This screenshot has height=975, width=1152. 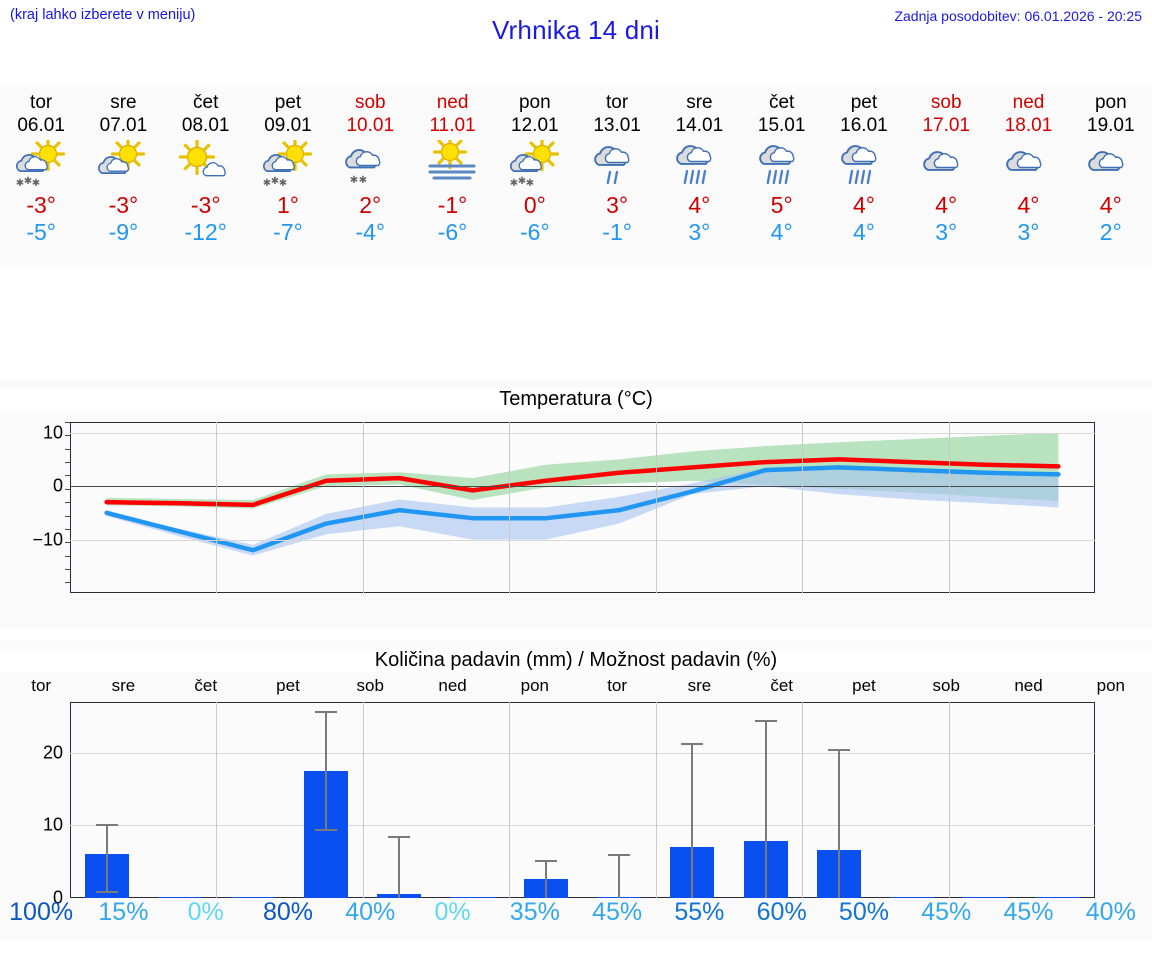 What do you see at coordinates (699, 125) in the screenshot?
I see `day-date: 14.01` at bounding box center [699, 125].